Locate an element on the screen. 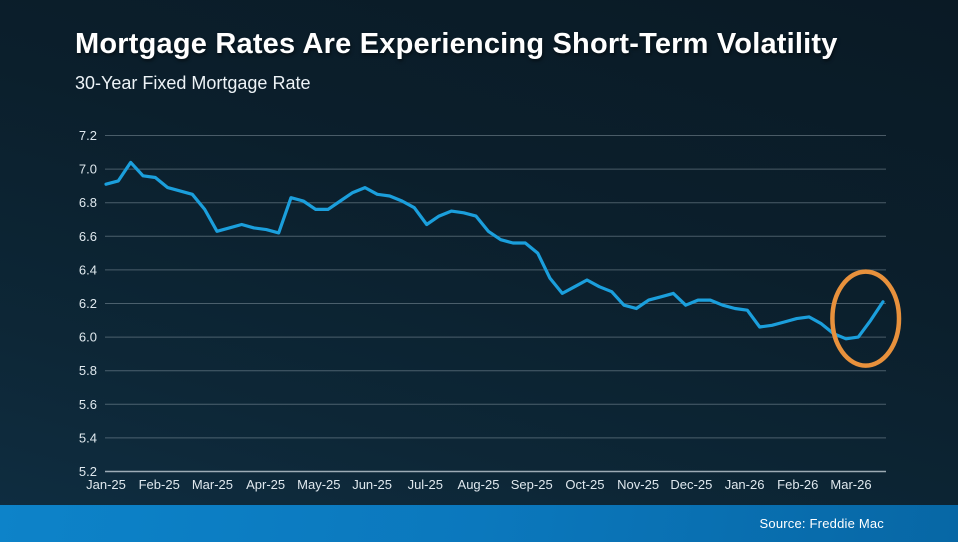 The height and width of the screenshot is (542, 958). x-axis-tick-label: Aug-25 is located at coordinates (479, 484).